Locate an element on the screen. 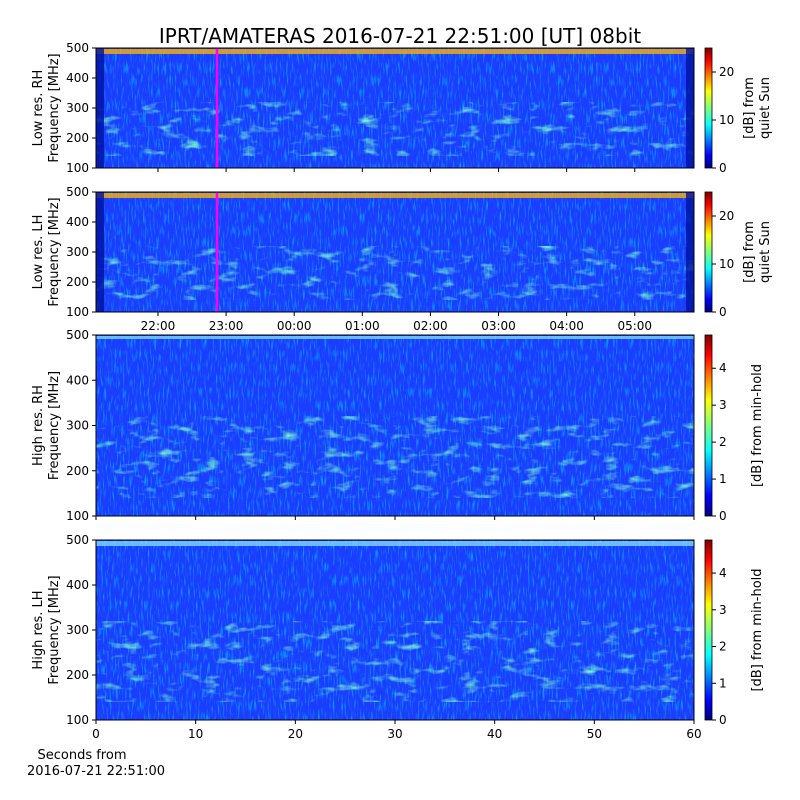  x-tick-label: 01:00 is located at coordinates (362, 326).